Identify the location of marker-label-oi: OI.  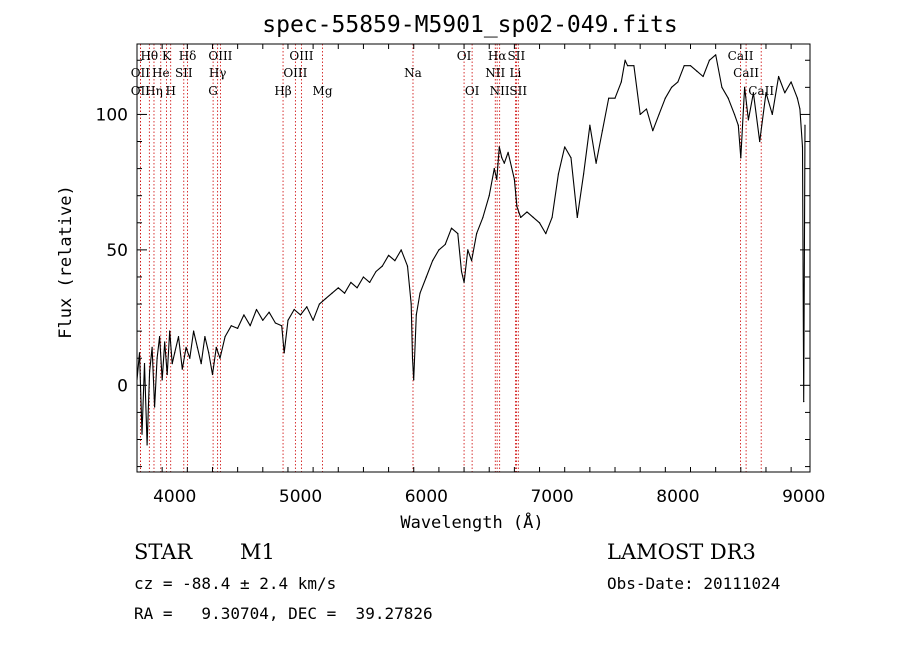
(464, 56).